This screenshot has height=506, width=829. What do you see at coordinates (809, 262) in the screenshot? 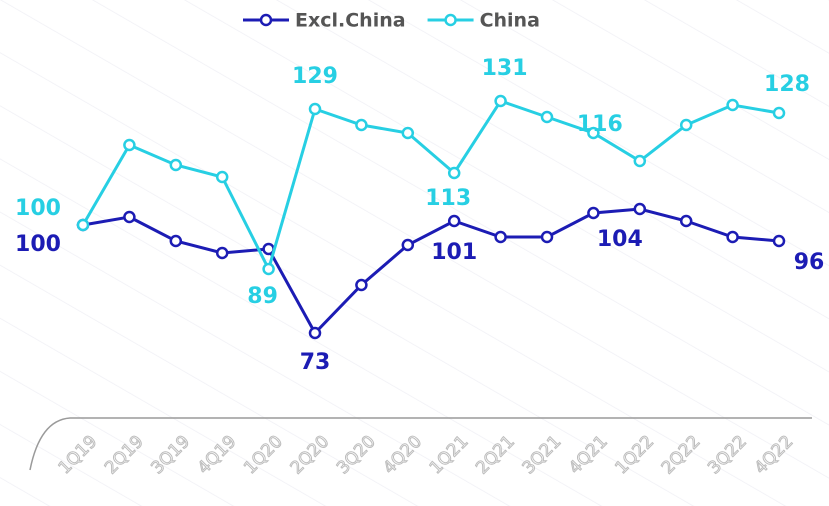
I see `data-label: 96` at bounding box center [809, 262].